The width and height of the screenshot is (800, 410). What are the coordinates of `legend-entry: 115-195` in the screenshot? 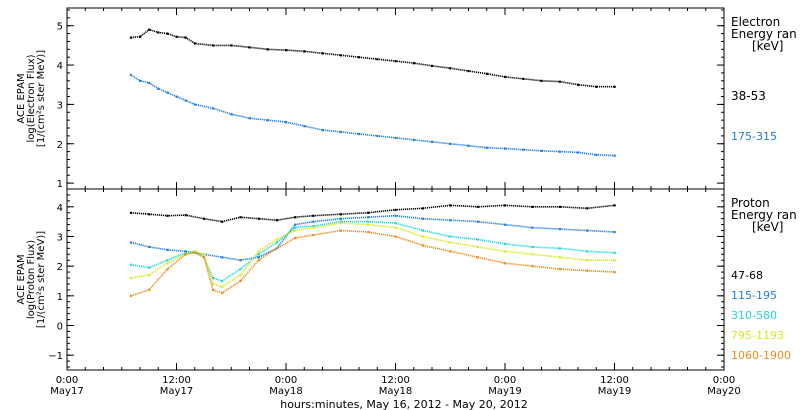 It's located at (754, 295).